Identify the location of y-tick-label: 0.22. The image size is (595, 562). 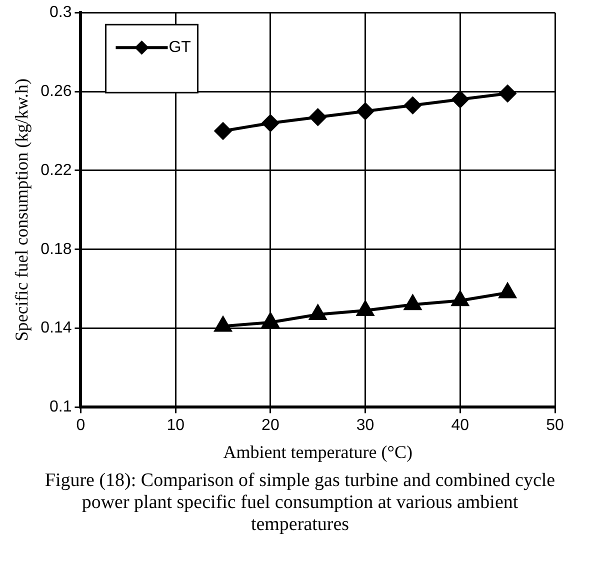
(56, 170).